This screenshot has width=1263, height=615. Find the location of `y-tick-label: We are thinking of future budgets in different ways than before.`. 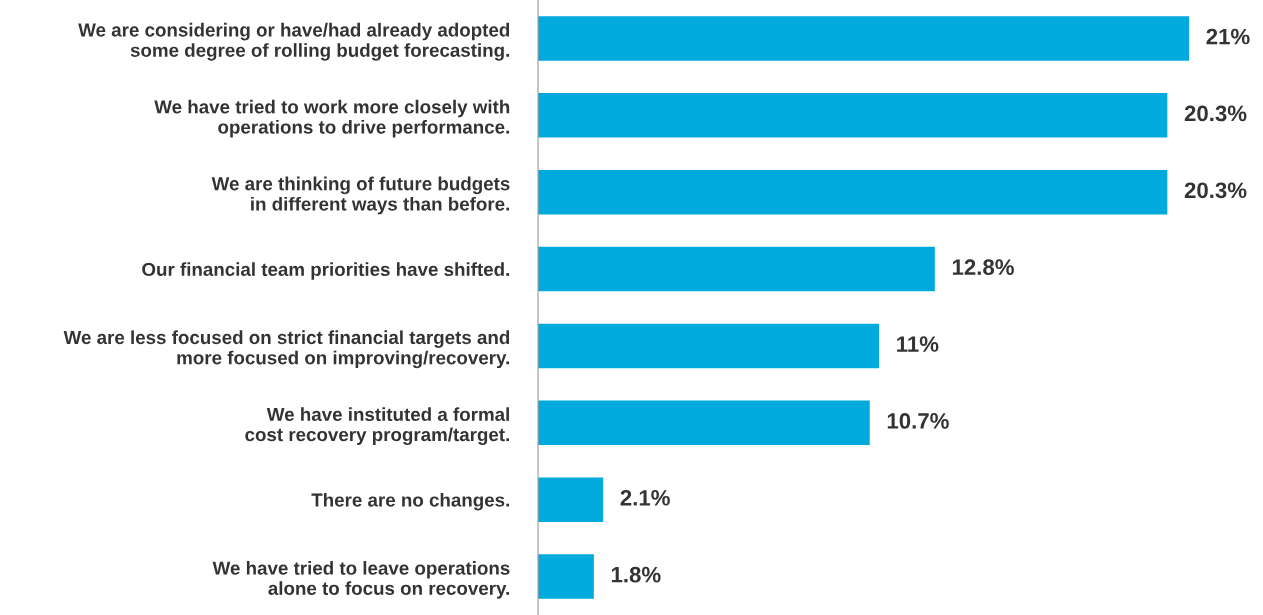

y-tick-label: We are thinking of future budgets in different ways than before. is located at coordinates (360, 195).